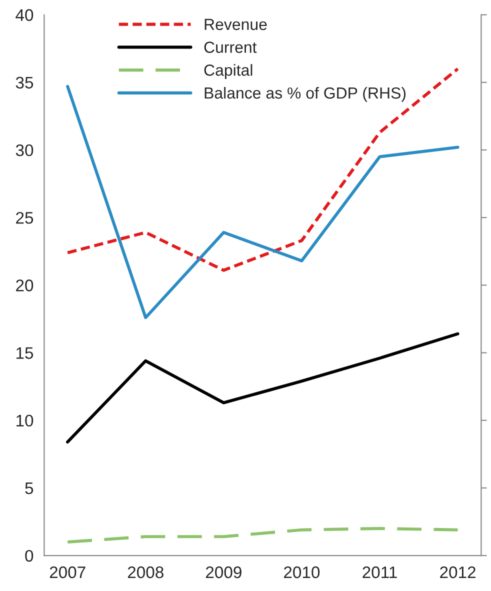 Image resolution: width=491 pixels, height=591 pixels. I want to click on x-tick-label: 2011, so click(379, 572).